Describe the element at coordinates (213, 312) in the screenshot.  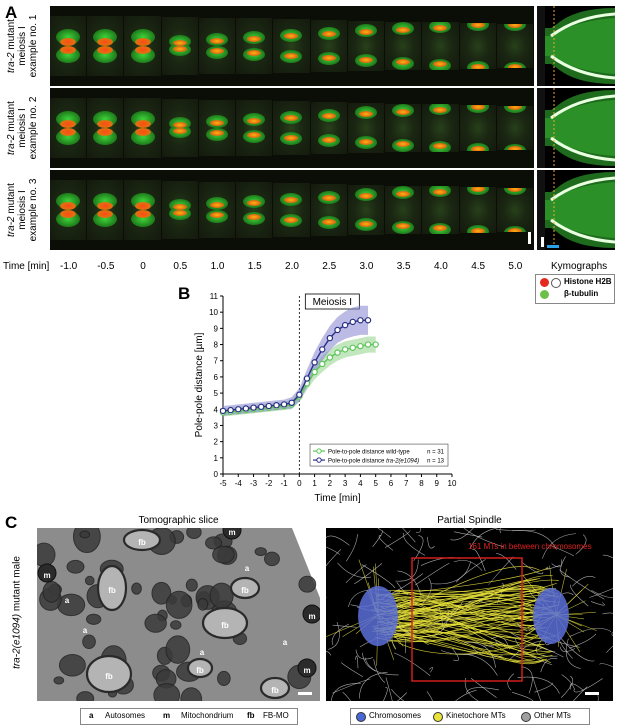
I see `y-tick-label: 10` at that location.